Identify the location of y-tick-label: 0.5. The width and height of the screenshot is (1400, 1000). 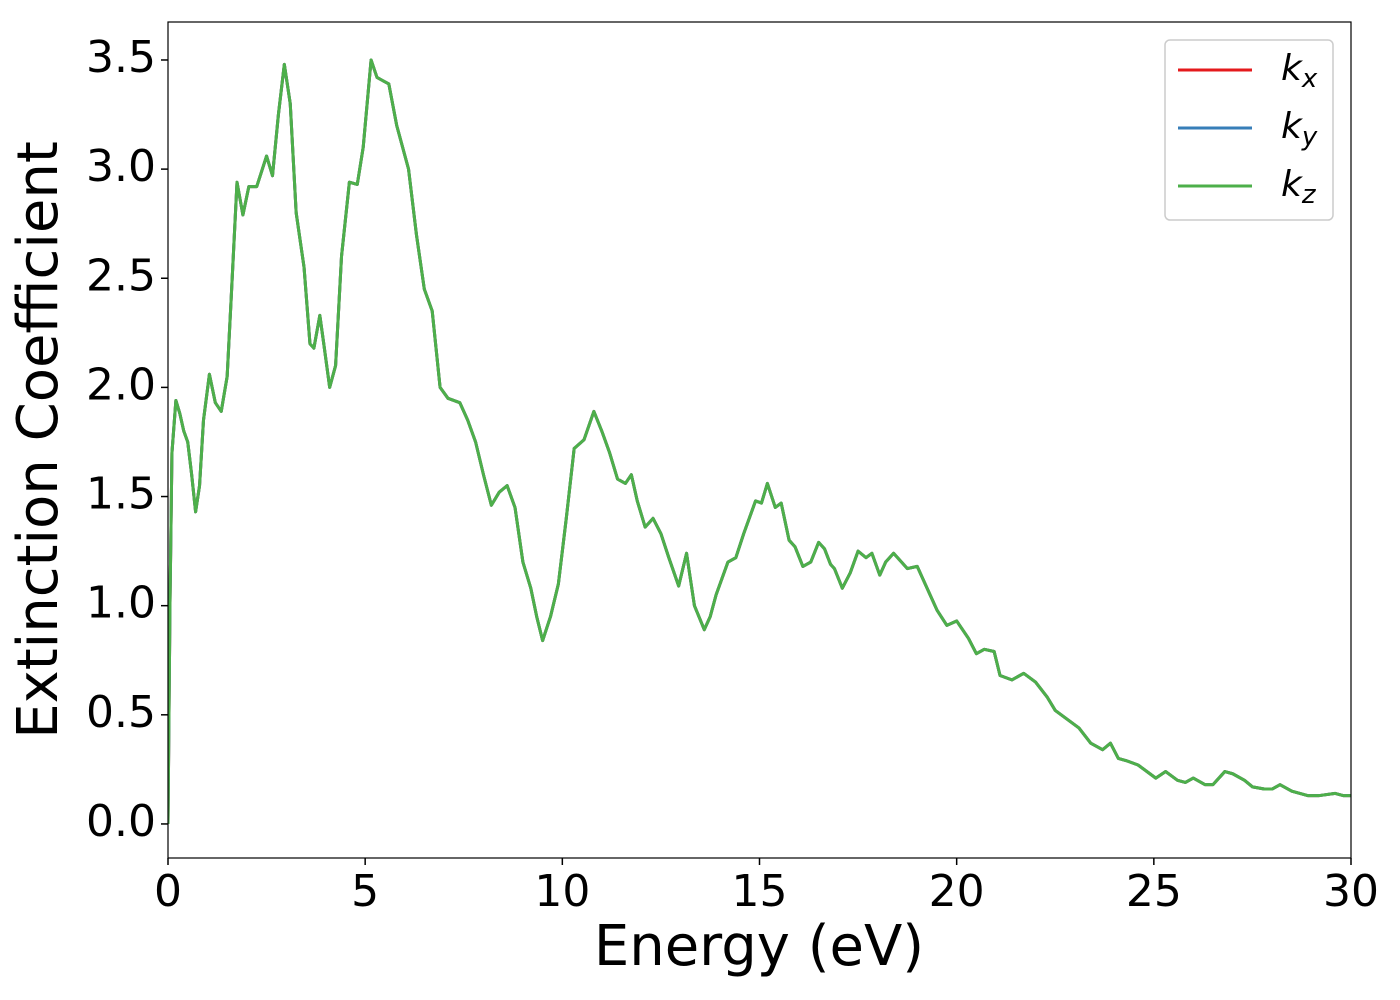
(121, 712).